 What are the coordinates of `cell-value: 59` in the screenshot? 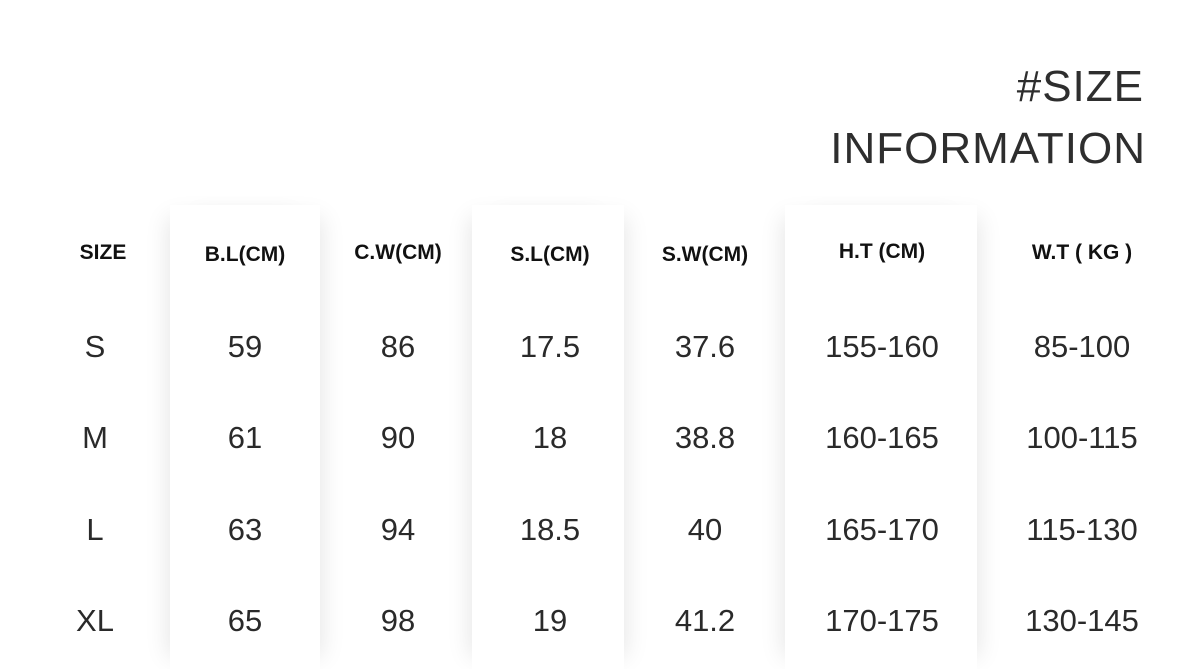 It's located at (245, 346).